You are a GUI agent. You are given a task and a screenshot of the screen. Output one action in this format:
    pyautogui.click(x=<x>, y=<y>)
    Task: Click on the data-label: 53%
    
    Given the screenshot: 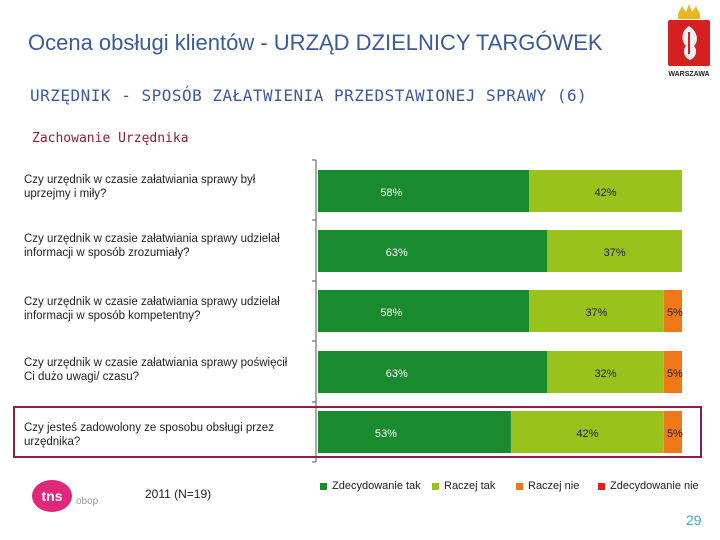 What is the action you would take?
    pyautogui.click(x=386, y=434)
    